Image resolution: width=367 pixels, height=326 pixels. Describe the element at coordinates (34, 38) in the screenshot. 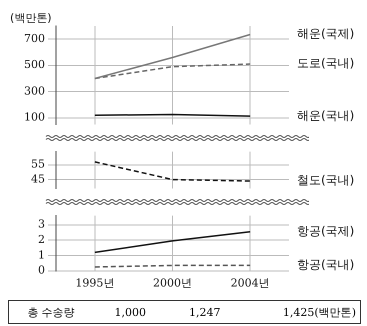

I see `y-tick-label: 700` at that location.